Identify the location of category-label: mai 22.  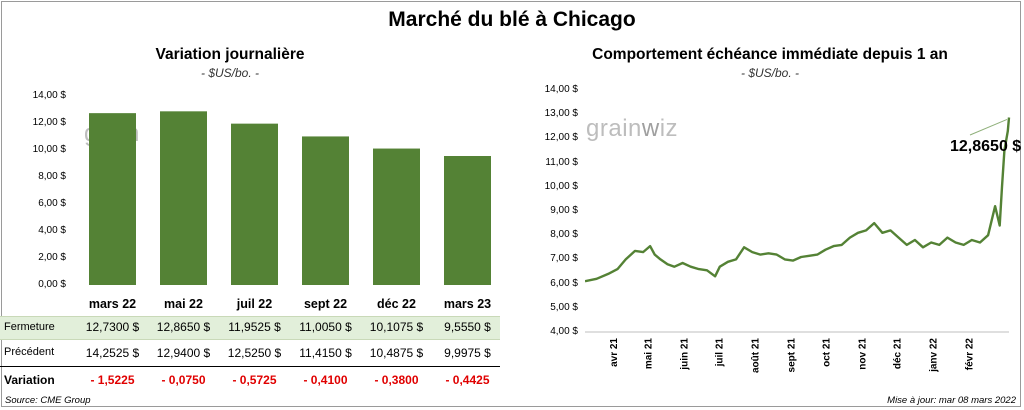
(183, 304).